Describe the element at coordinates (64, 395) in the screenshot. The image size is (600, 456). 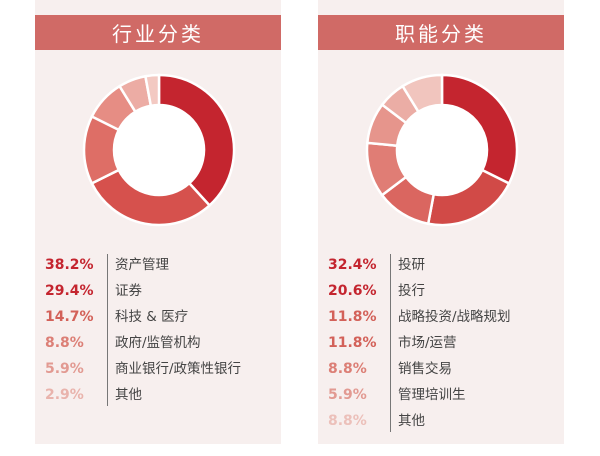
I see `legend-value: 2.9%` at that location.